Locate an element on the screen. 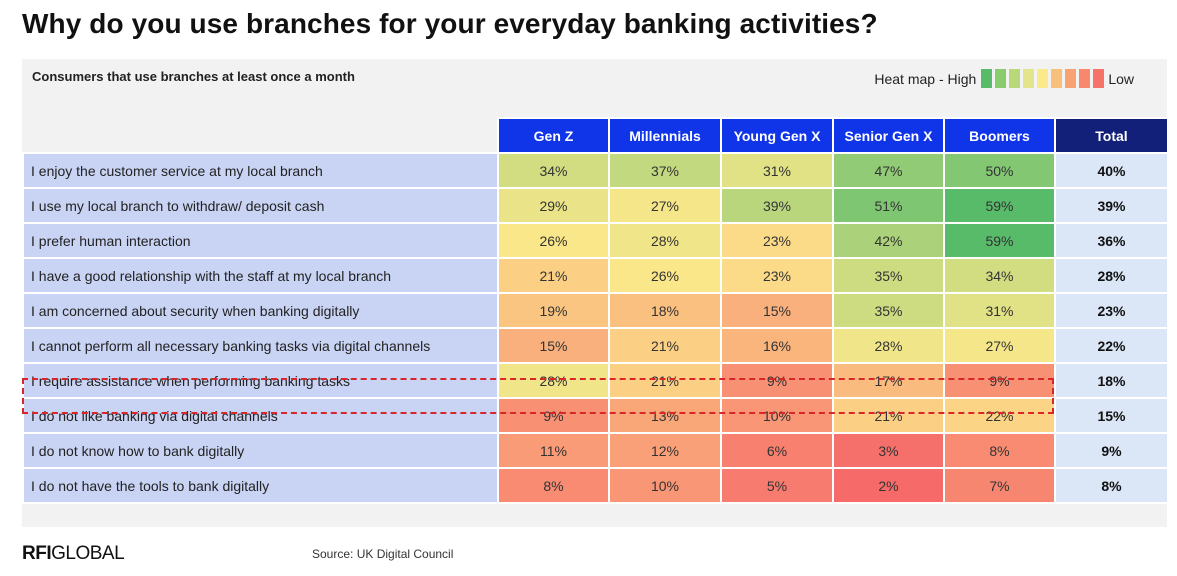 Image resolution: width=1177 pixels, height=576 pixels. legend-swatches is located at coordinates (1041, 78).